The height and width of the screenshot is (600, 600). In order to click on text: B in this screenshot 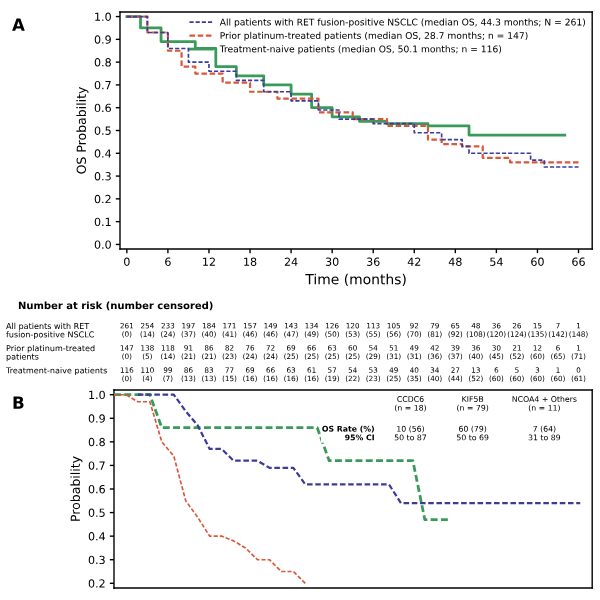, I will do `click(18, 402)`.